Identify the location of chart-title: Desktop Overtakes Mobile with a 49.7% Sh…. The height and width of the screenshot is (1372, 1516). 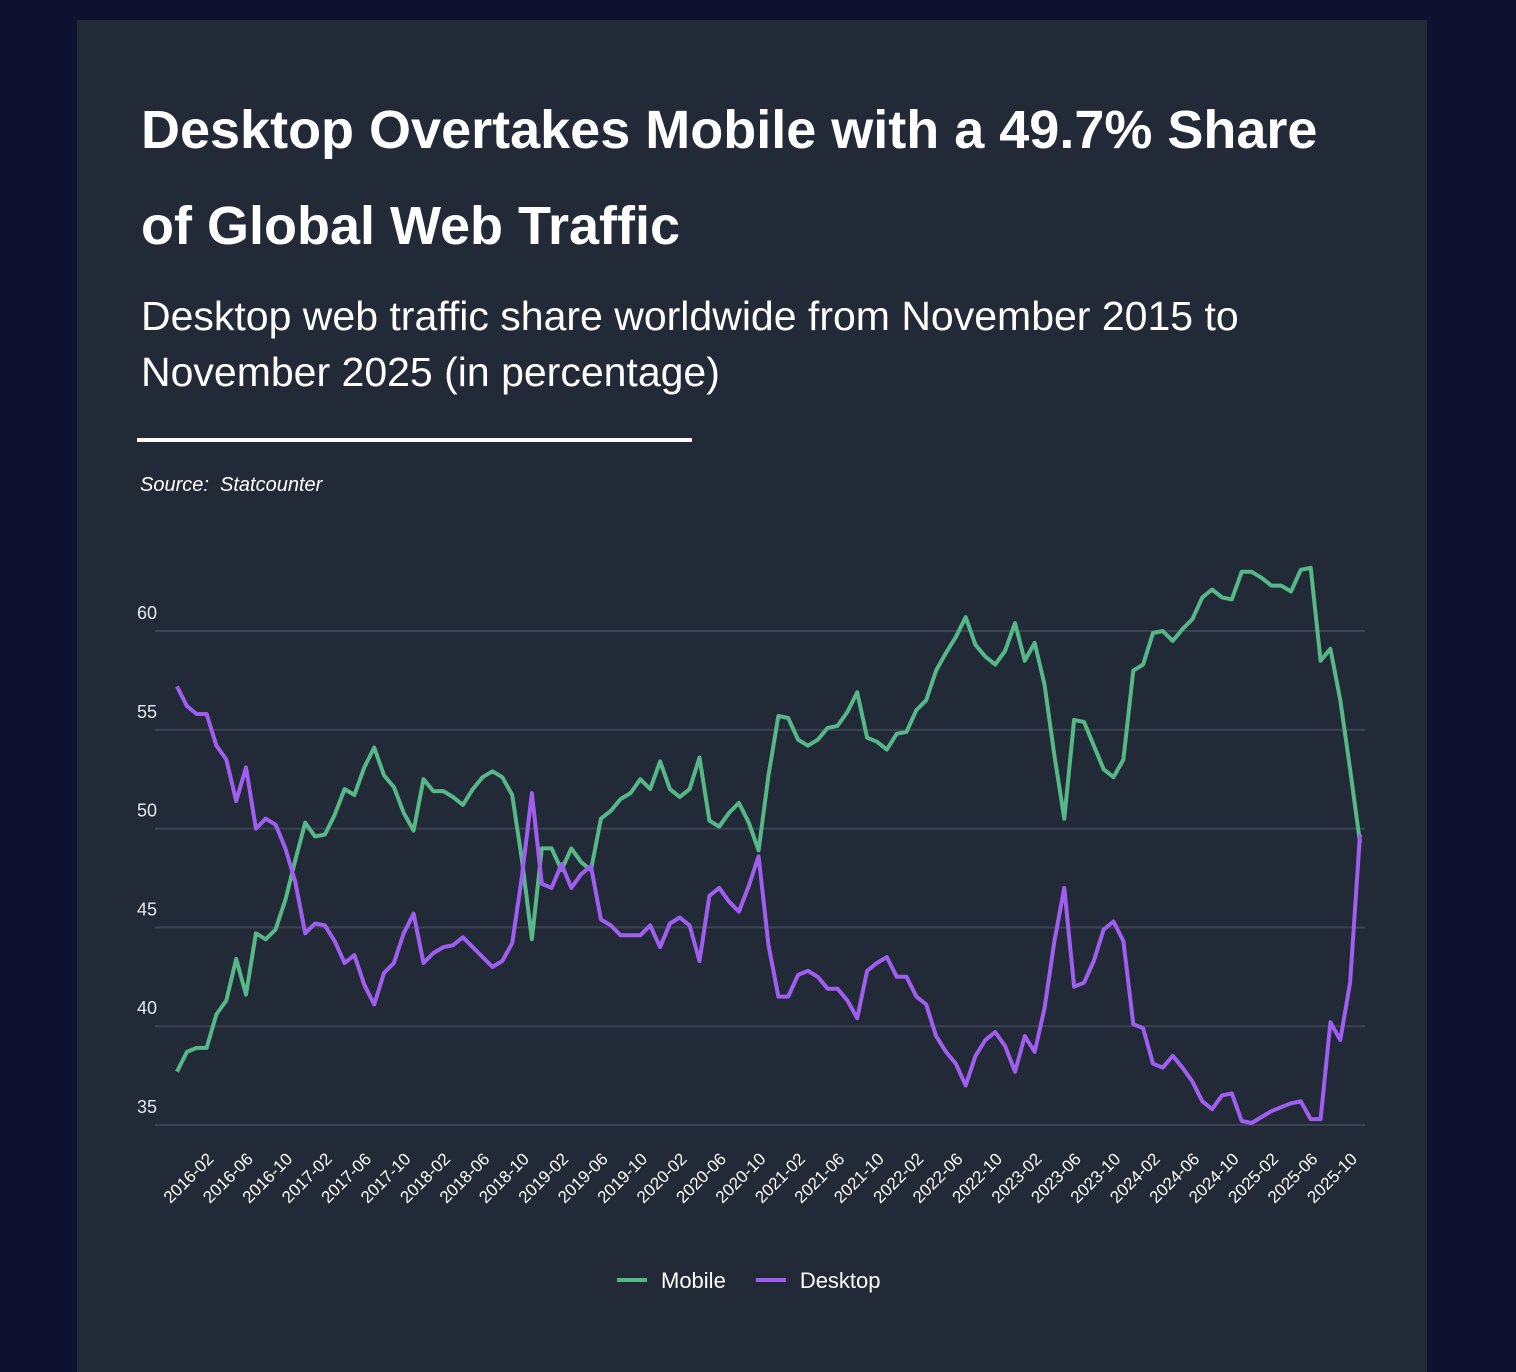
(729, 178).